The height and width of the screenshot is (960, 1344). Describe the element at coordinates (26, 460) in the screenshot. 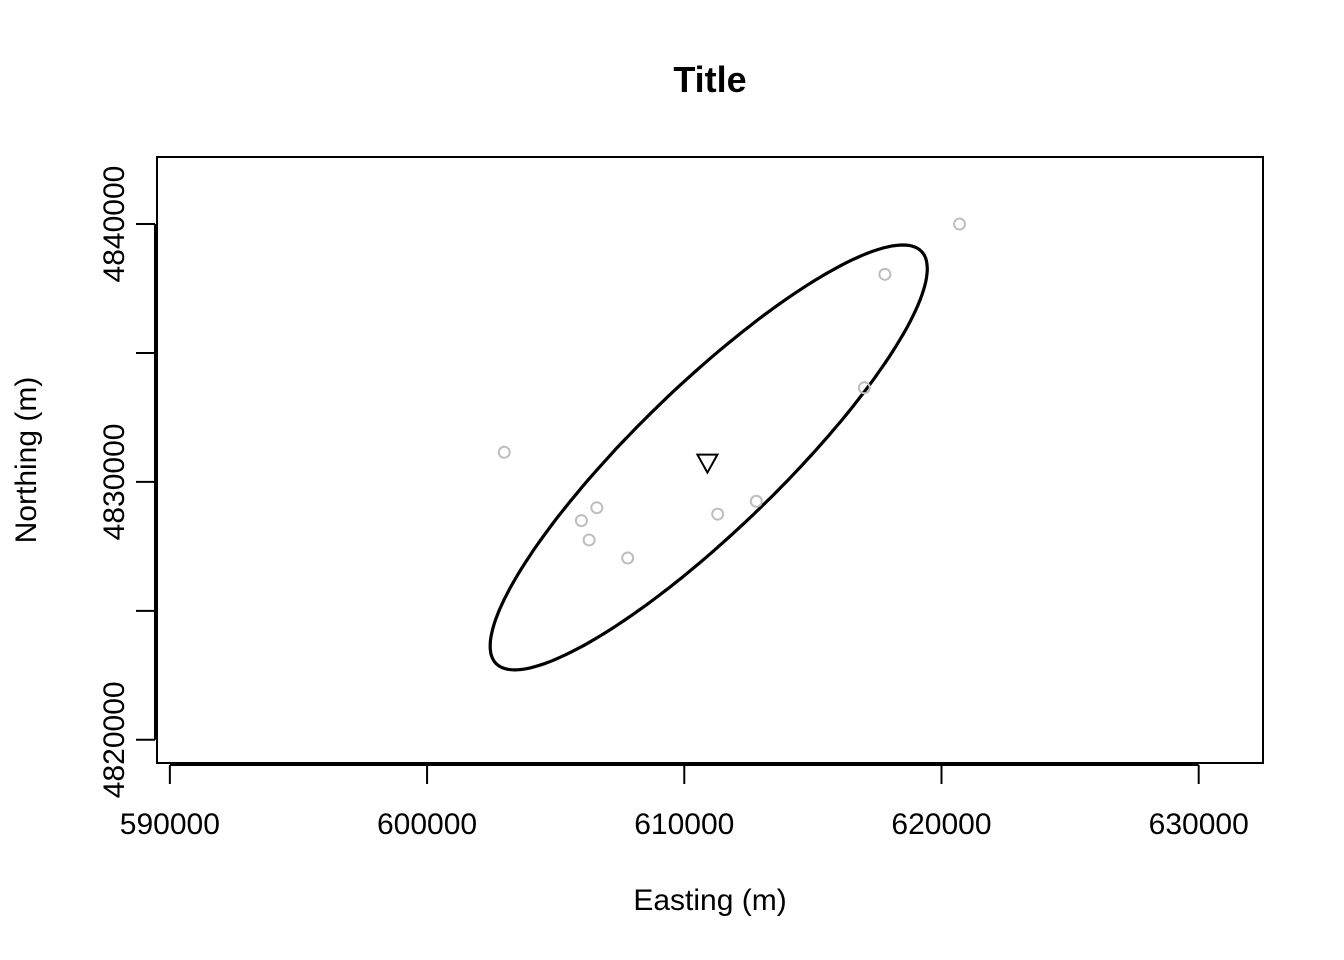

I see `y-axis-label: Northing (m)` at that location.